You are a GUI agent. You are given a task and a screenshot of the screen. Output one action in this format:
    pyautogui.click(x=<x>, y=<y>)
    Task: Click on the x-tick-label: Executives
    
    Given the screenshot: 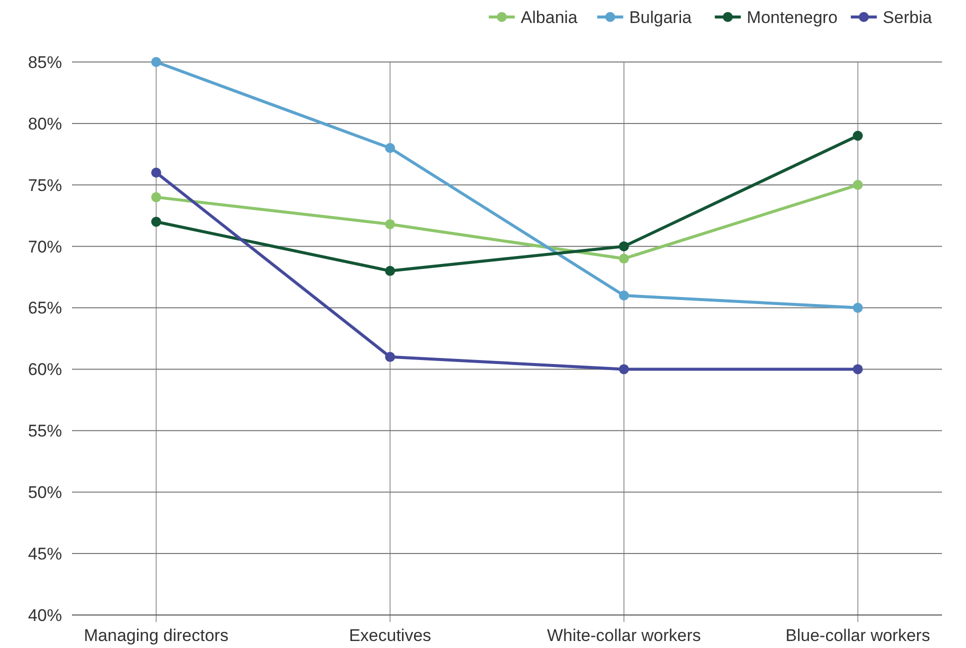 What is the action you would take?
    pyautogui.click(x=390, y=635)
    